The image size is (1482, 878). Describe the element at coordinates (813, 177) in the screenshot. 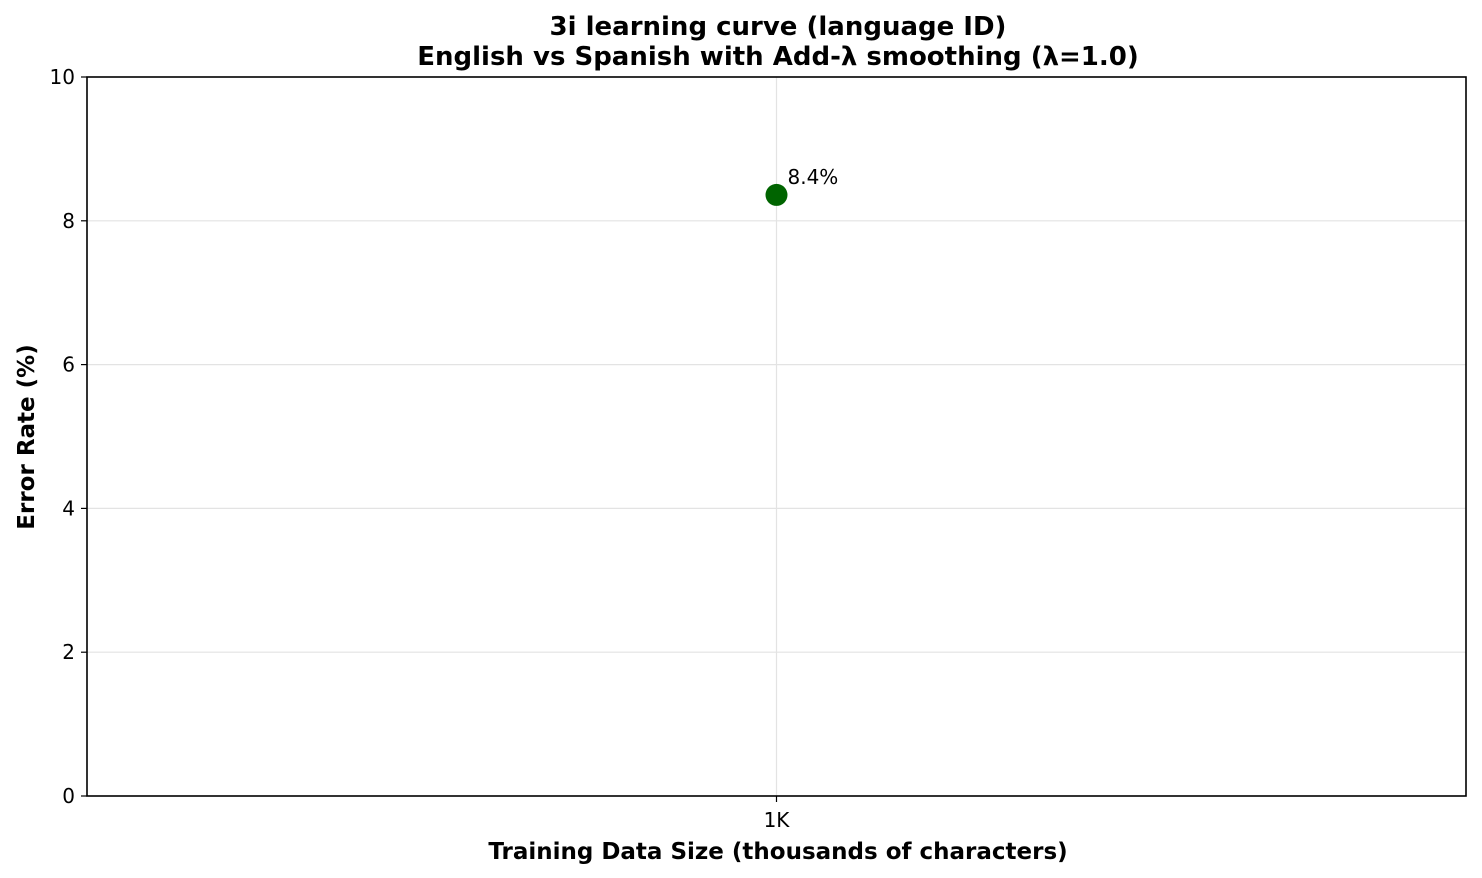

I see `data-label: 8.4%` at that location.